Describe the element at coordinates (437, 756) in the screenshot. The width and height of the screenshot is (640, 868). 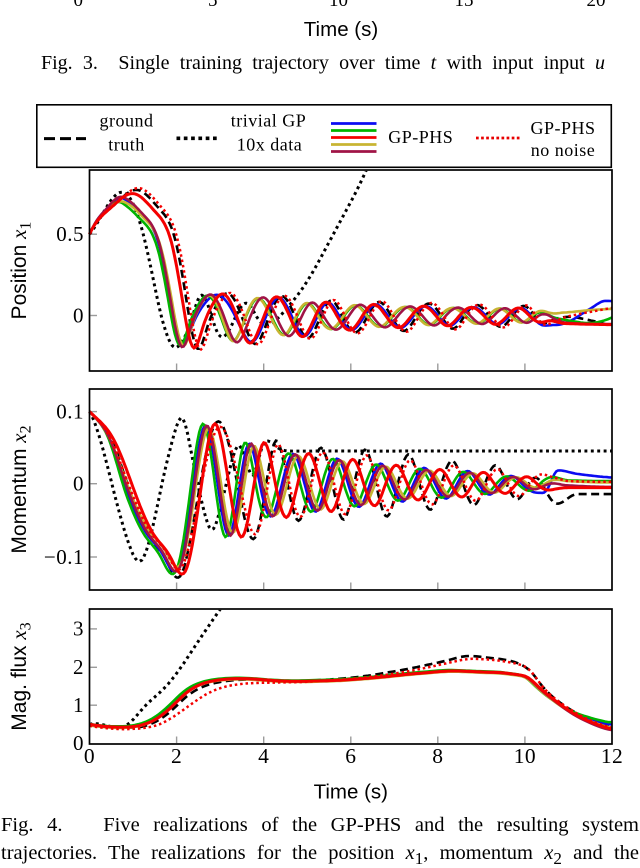
I see `svg-text: 8` at that location.